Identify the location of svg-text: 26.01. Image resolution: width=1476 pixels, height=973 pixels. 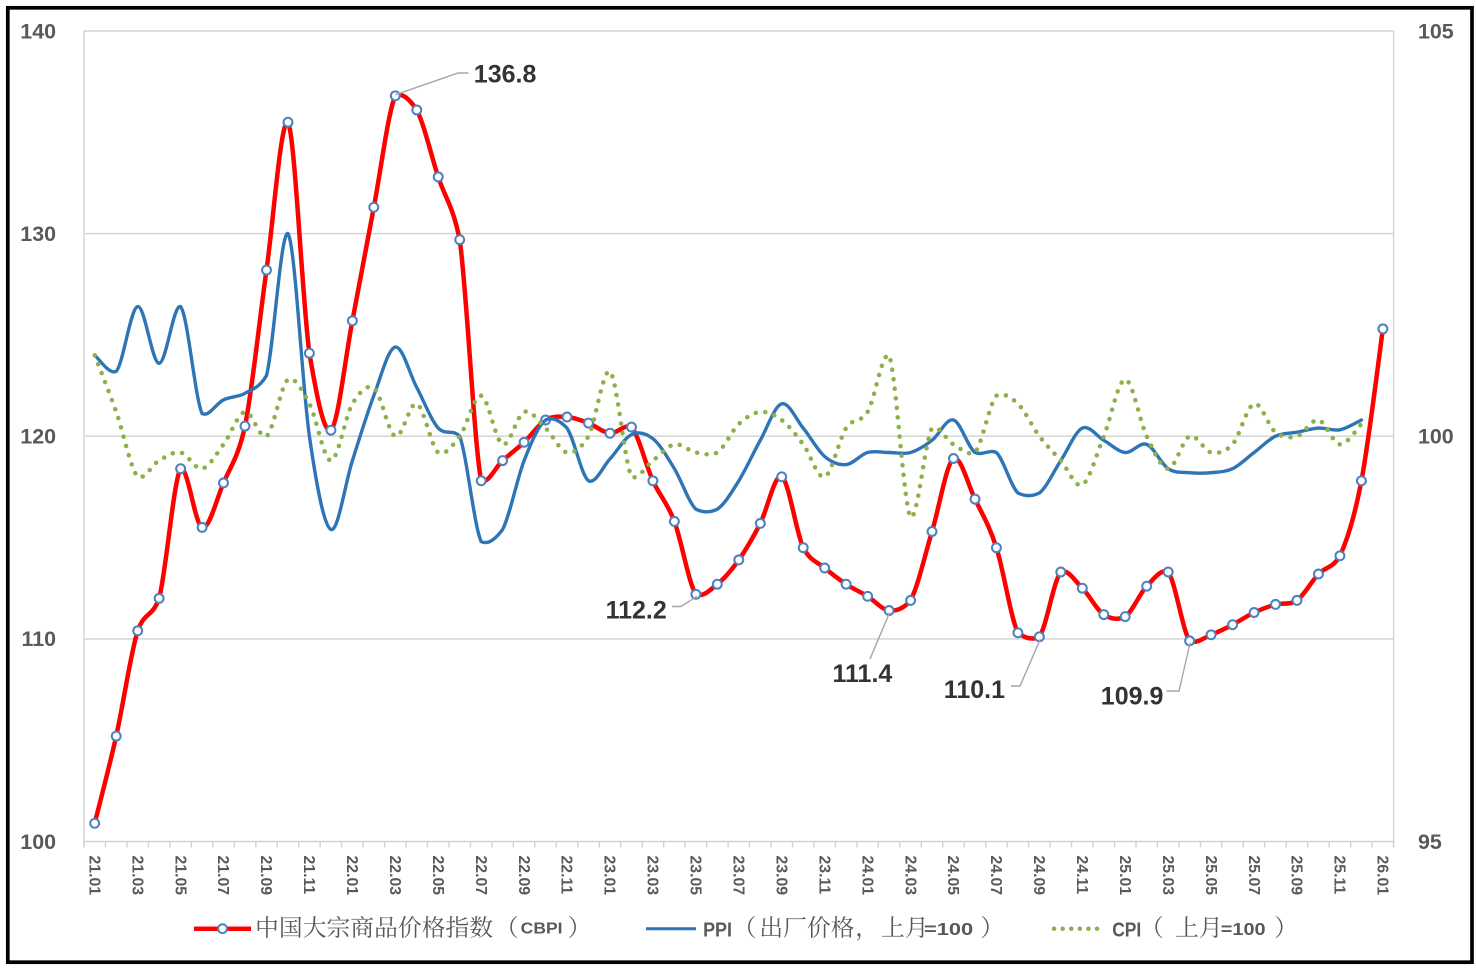
(1382, 876).